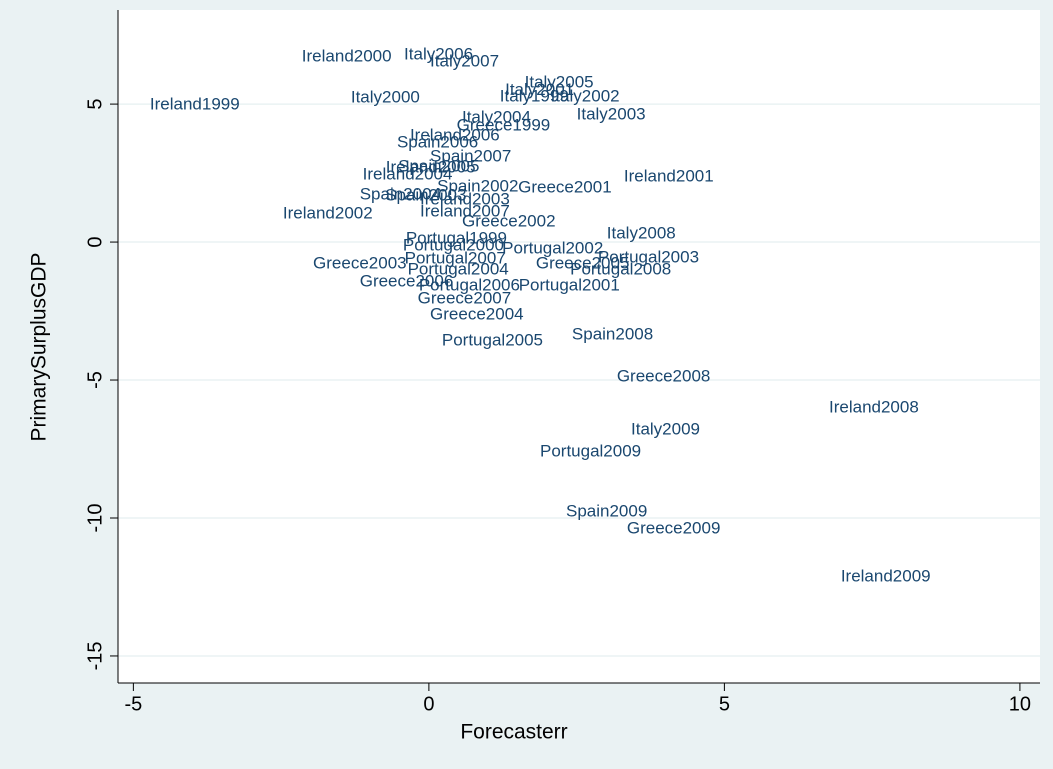 The width and height of the screenshot is (1053, 769). I want to click on point-label: Ireland2008, so click(874, 406).